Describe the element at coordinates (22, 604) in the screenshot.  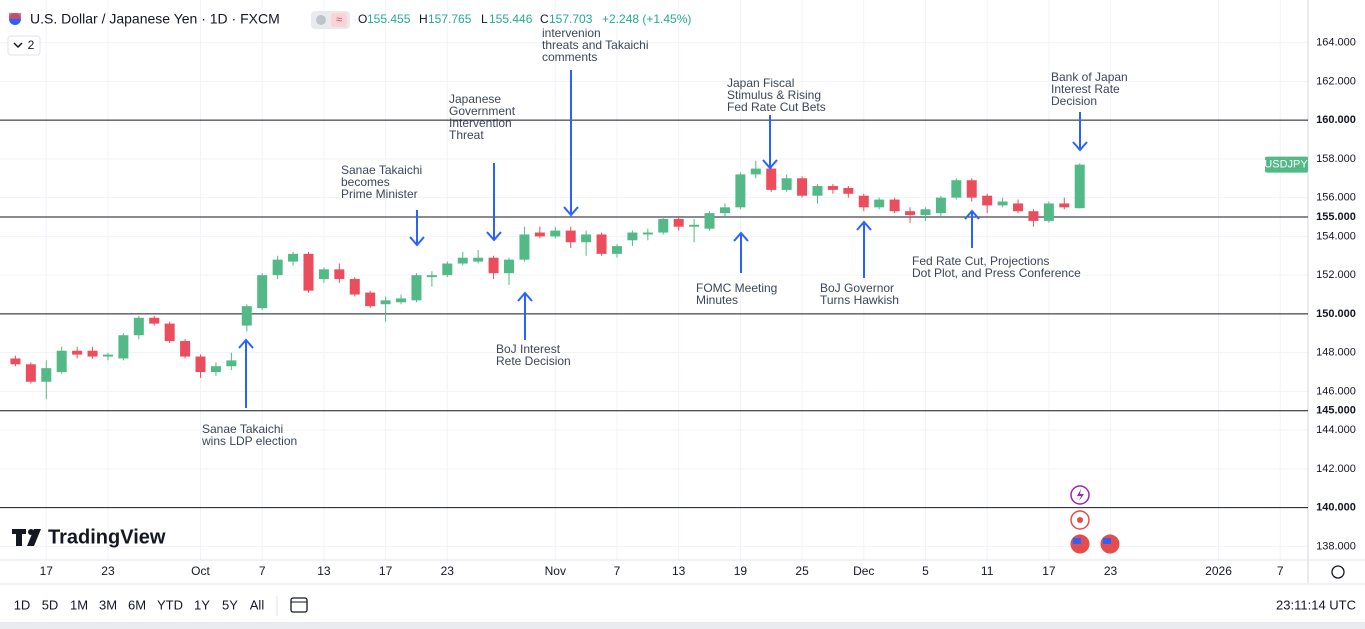
I see `range-button: 1D` at that location.